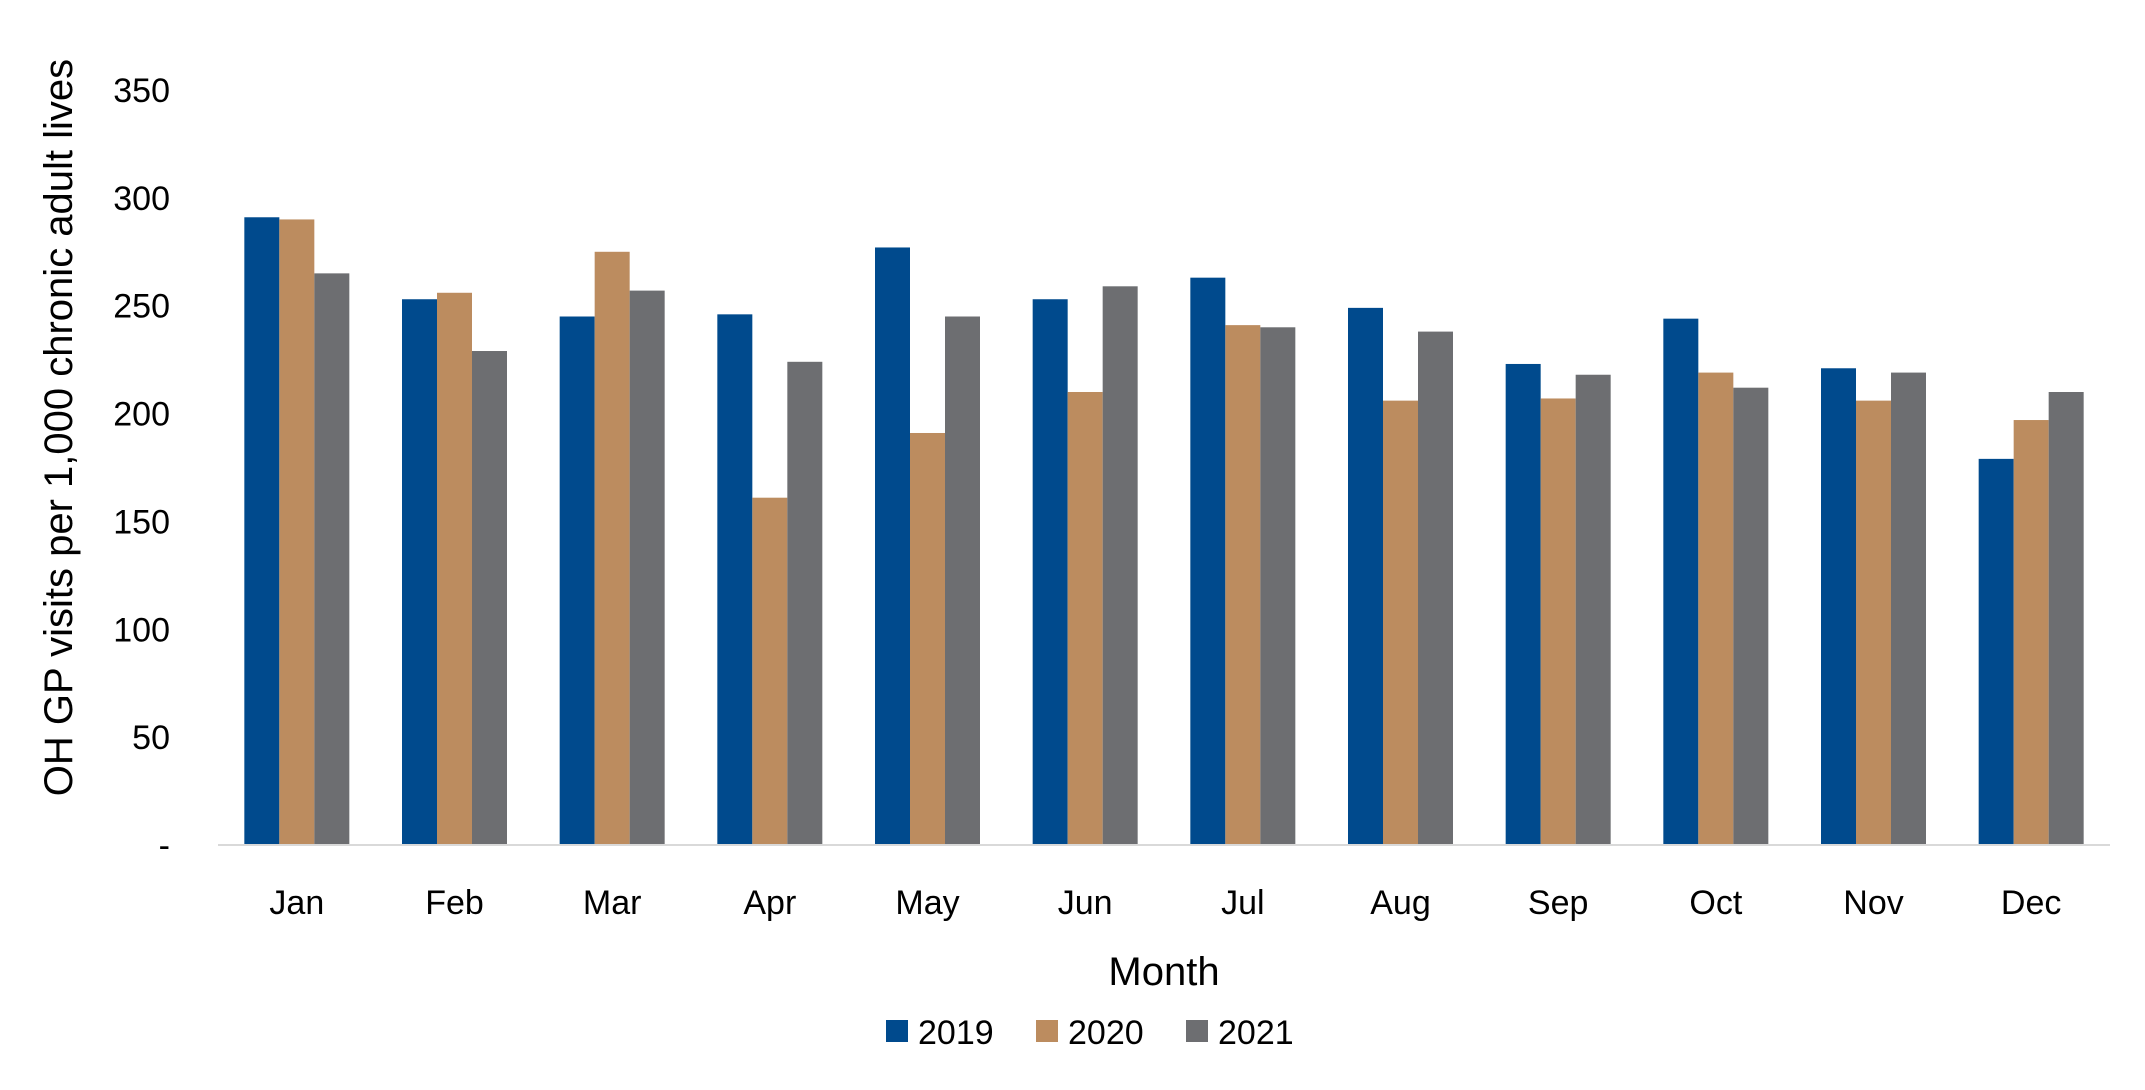 The height and width of the screenshot is (1090, 2145). I want to click on bar-2019-nov, so click(1838, 606).